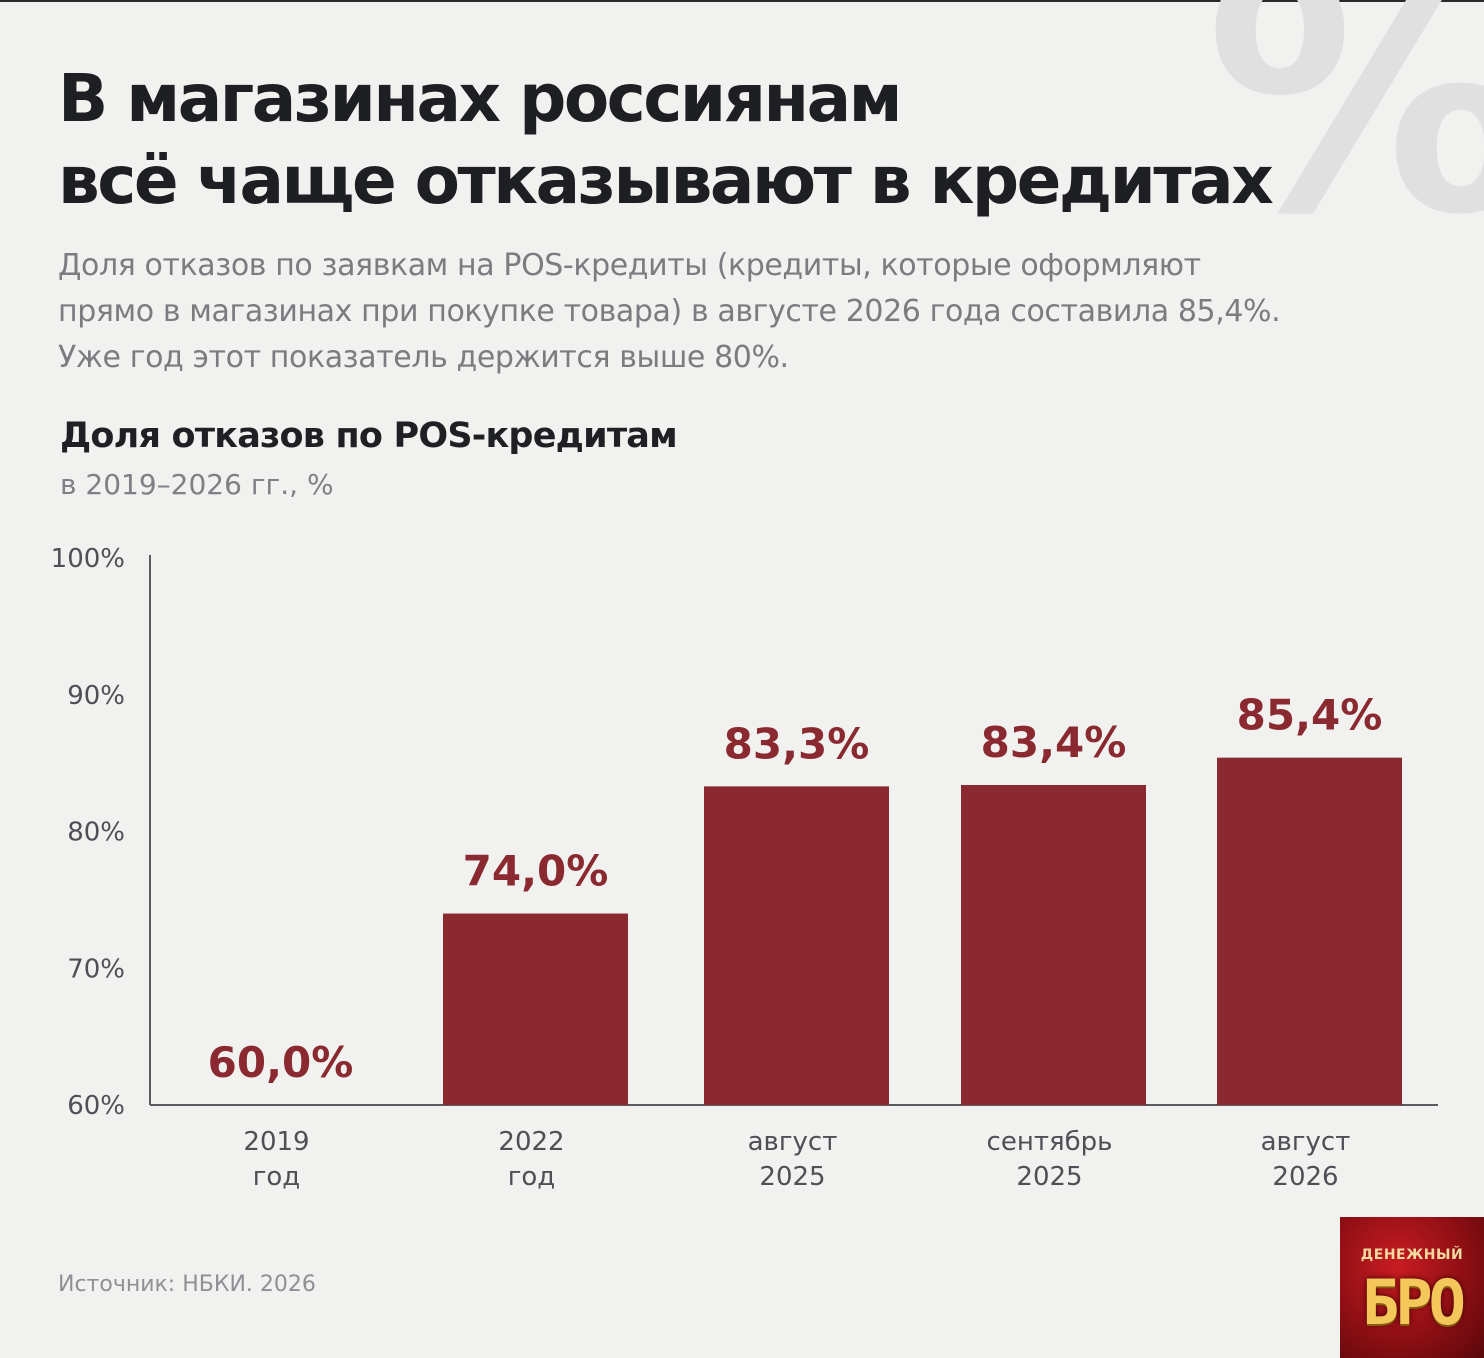  I want to click on value-label: 83,4%, so click(1054, 742).